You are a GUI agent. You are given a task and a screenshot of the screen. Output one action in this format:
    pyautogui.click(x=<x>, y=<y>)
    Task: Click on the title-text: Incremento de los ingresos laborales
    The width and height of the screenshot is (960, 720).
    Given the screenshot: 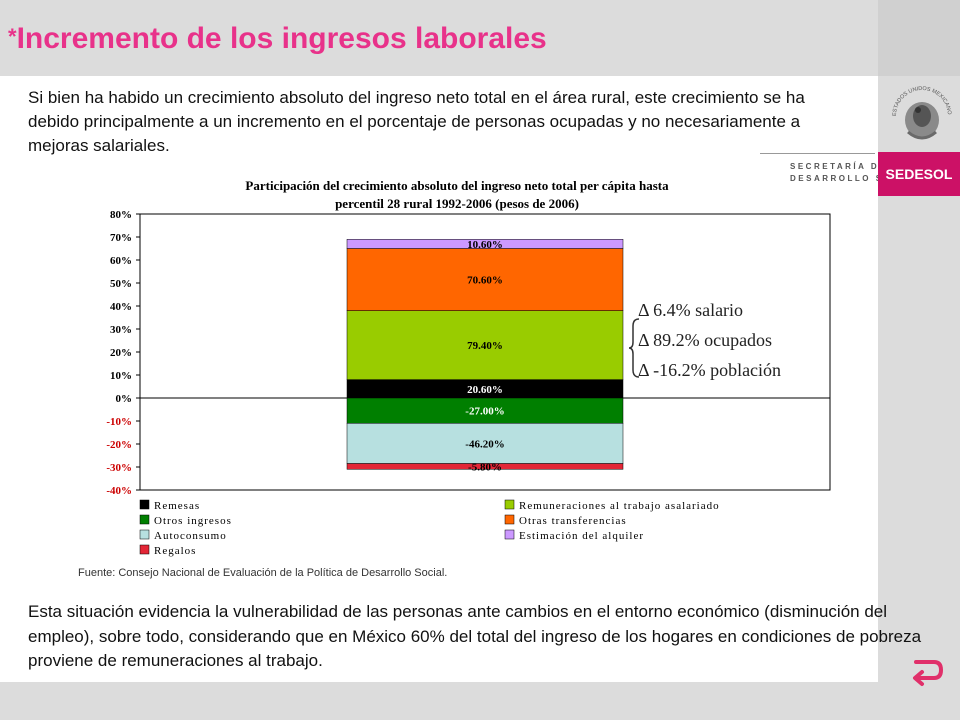 What is the action you would take?
    pyautogui.click(x=281, y=38)
    